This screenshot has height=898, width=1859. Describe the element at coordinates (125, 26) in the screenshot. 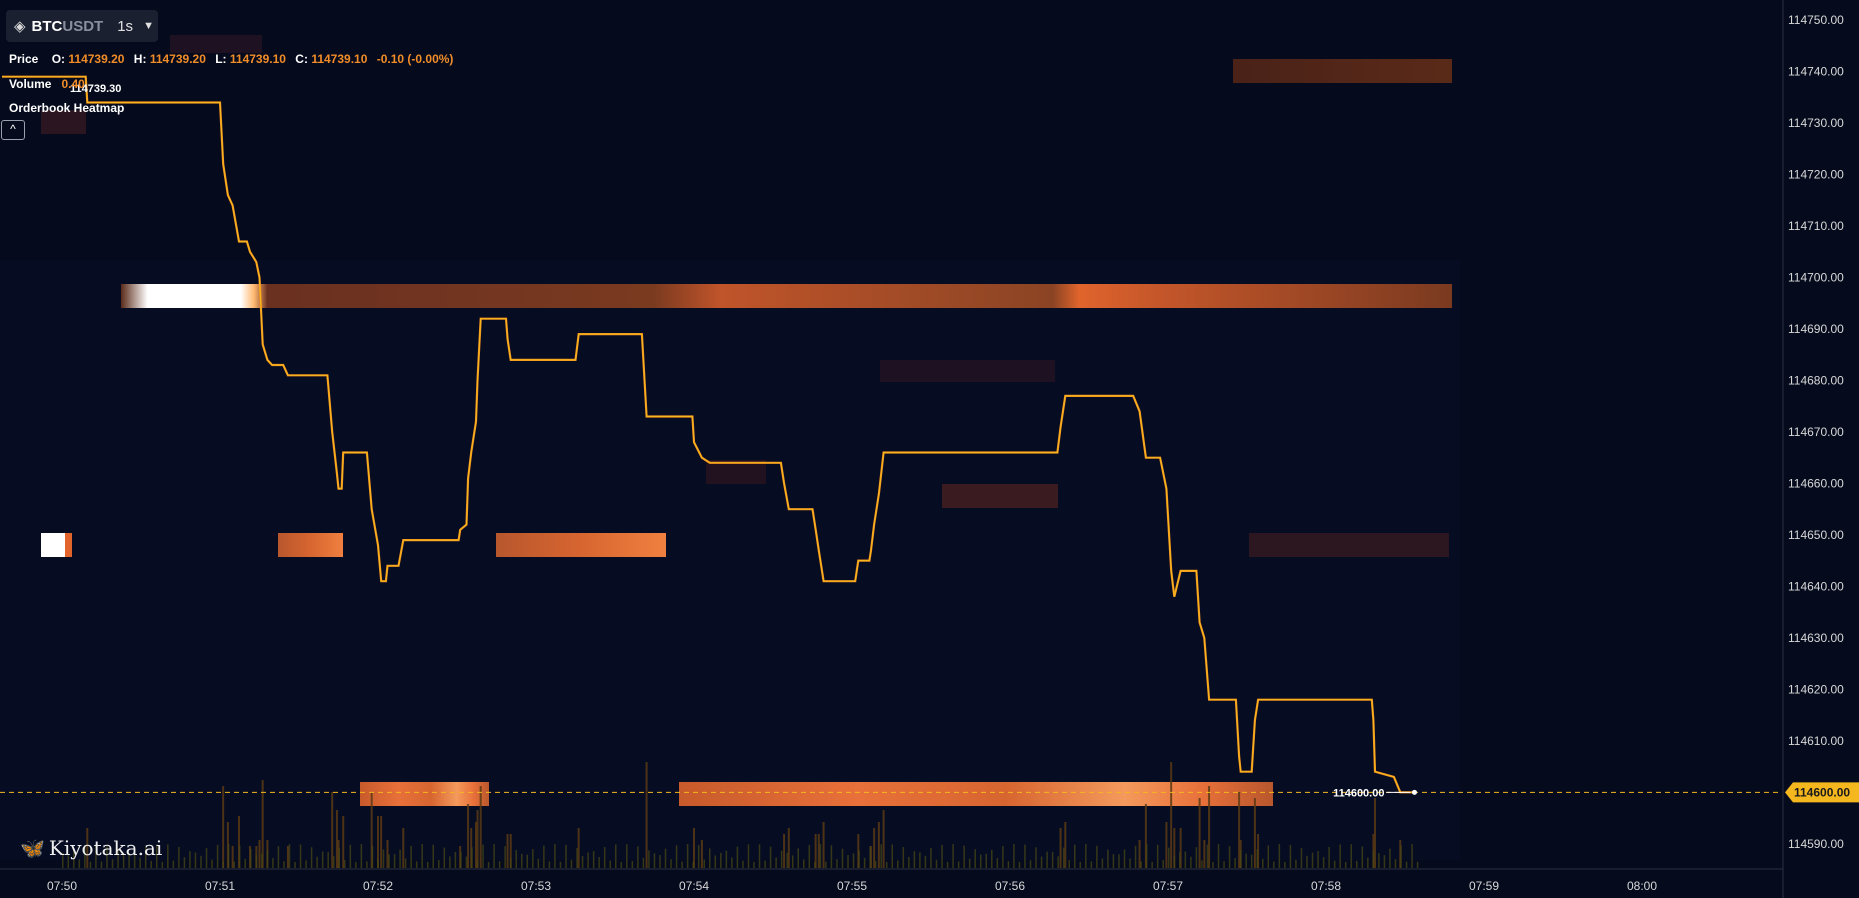

I see `interval-label: 1s` at that location.